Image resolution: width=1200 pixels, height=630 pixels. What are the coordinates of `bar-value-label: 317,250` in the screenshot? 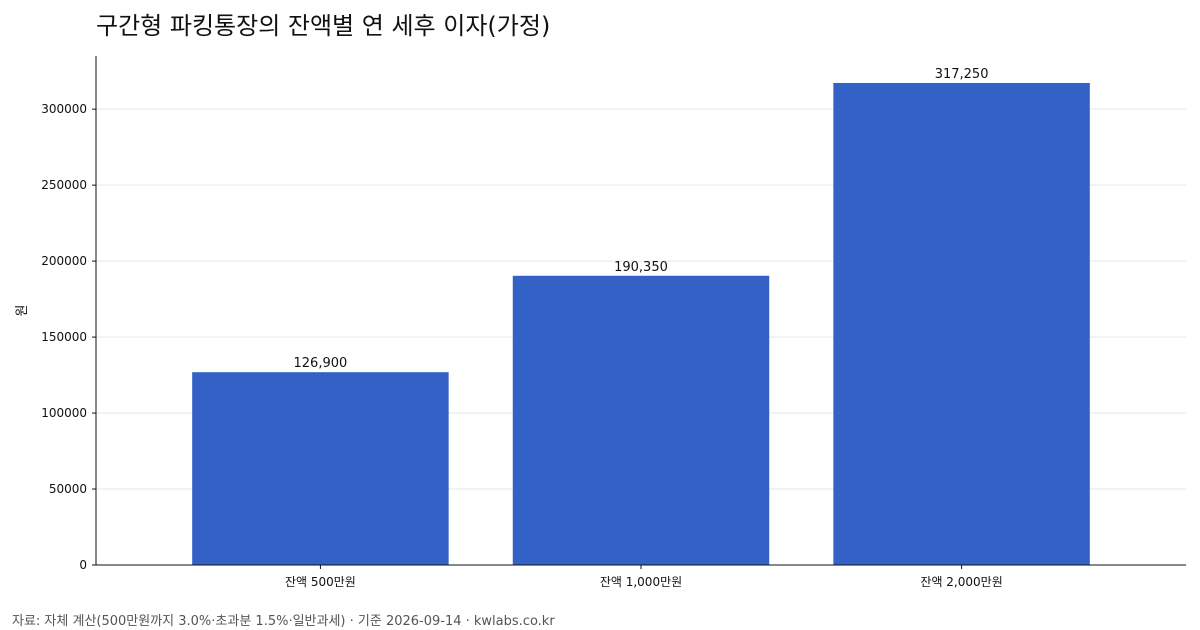 It's located at (962, 74).